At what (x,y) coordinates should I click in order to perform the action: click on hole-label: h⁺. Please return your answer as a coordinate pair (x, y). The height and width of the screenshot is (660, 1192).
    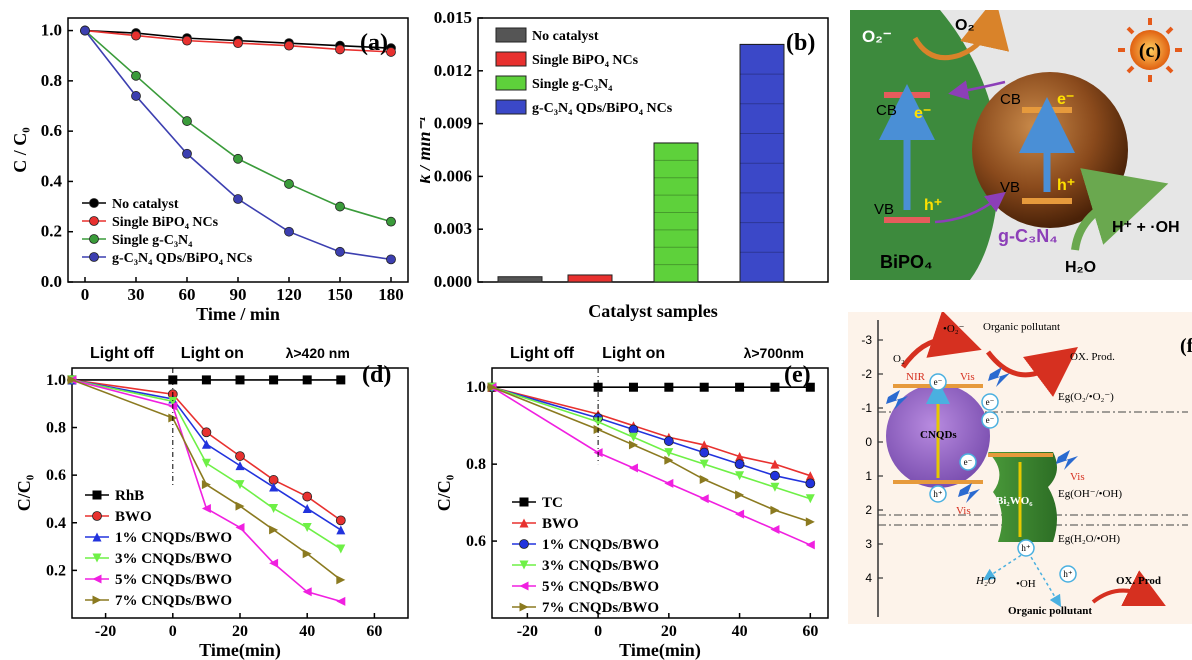
    Looking at the image, I should click on (1026, 548).